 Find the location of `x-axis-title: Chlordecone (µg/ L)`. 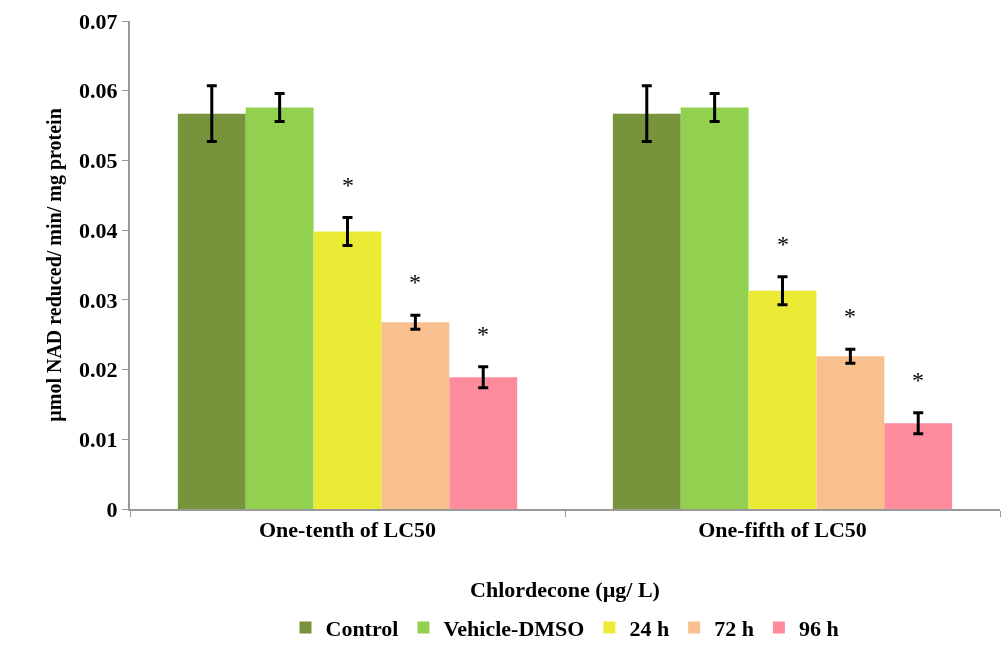

x-axis-title: Chlordecone (µg/ L) is located at coordinates (565, 589).